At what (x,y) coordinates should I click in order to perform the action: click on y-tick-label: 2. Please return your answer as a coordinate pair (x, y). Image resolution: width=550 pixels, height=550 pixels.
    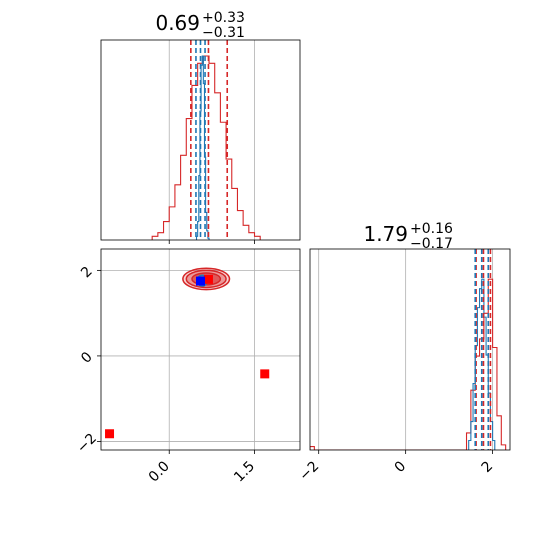
    Looking at the image, I should click on (87, 273).